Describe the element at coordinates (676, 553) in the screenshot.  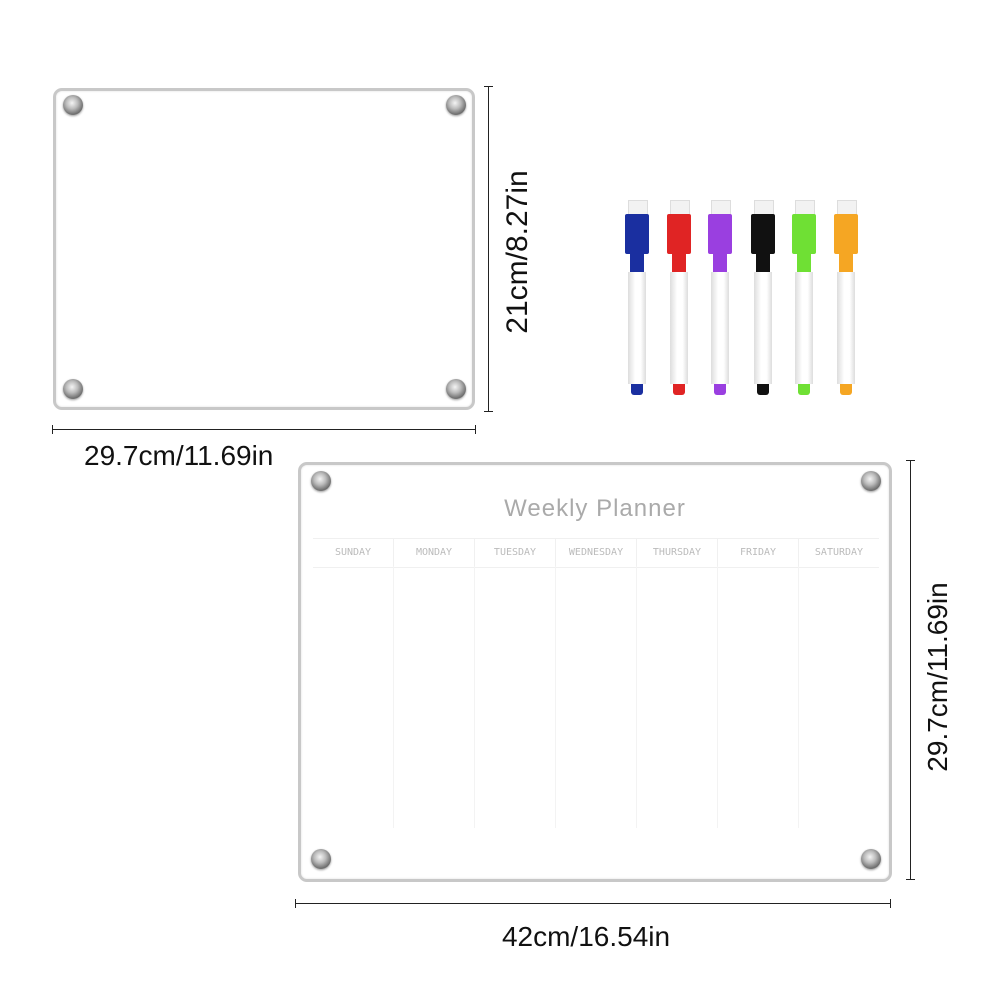
I see `day-header: THURSDAY` at that location.